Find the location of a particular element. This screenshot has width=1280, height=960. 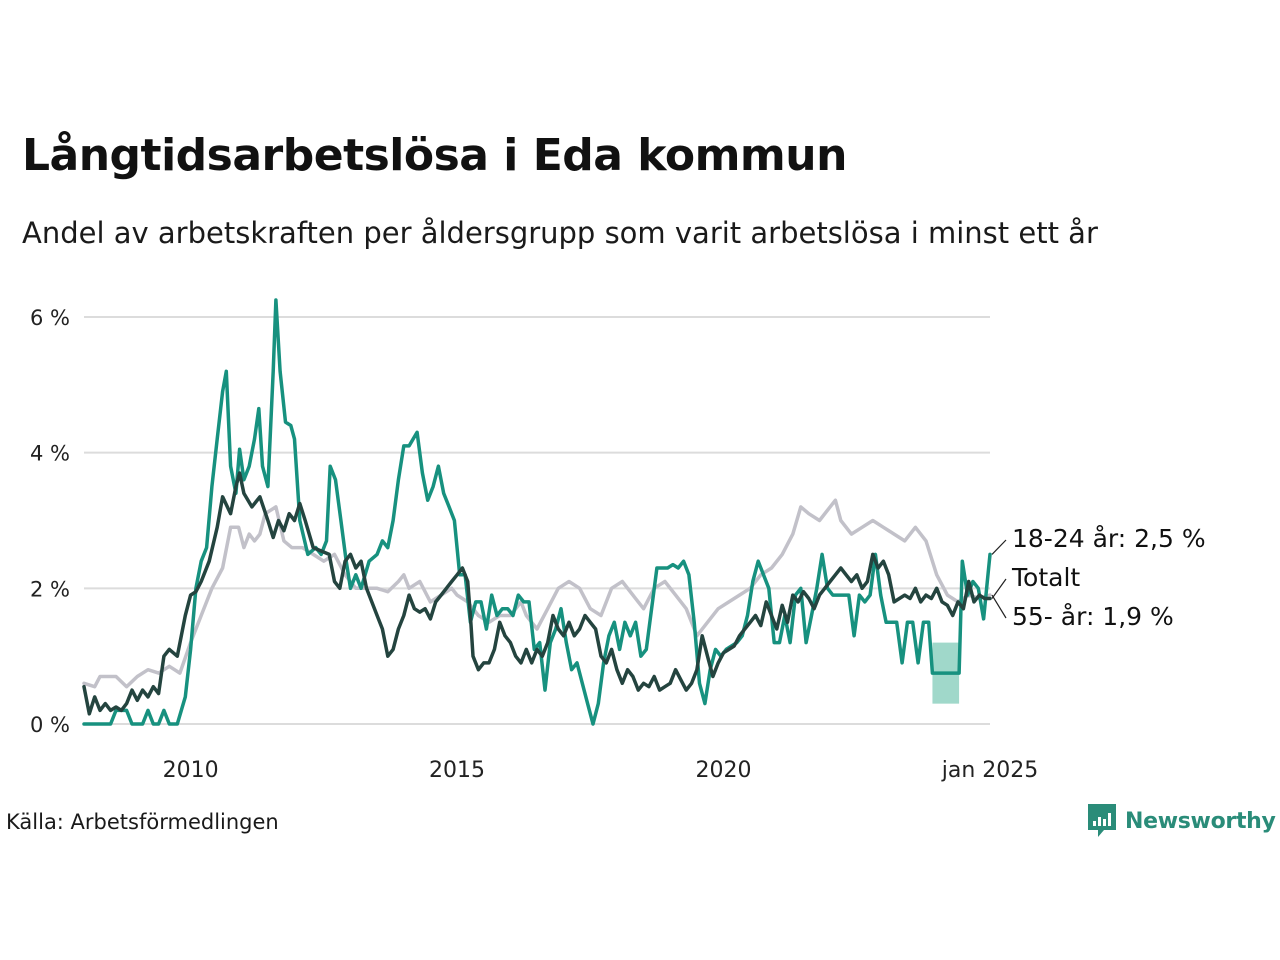

series-label-youth: 18-24 år: 2,5 % is located at coordinates (1109, 538).